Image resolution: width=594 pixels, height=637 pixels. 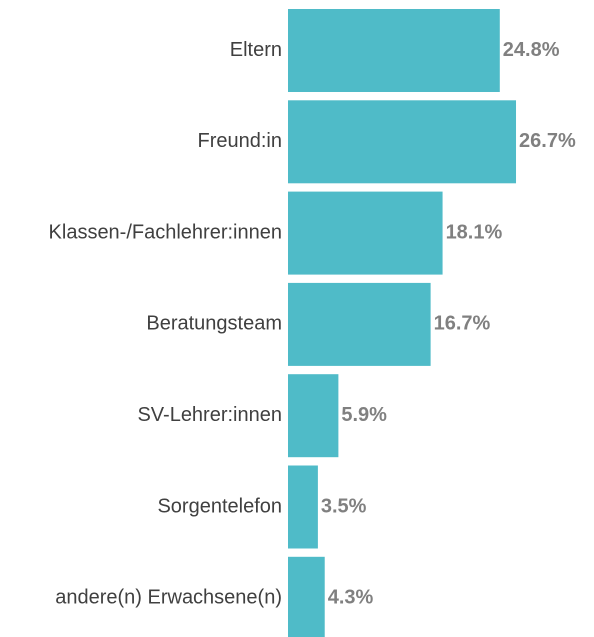 I want to click on value-label: 18.1%, so click(x=474, y=232).